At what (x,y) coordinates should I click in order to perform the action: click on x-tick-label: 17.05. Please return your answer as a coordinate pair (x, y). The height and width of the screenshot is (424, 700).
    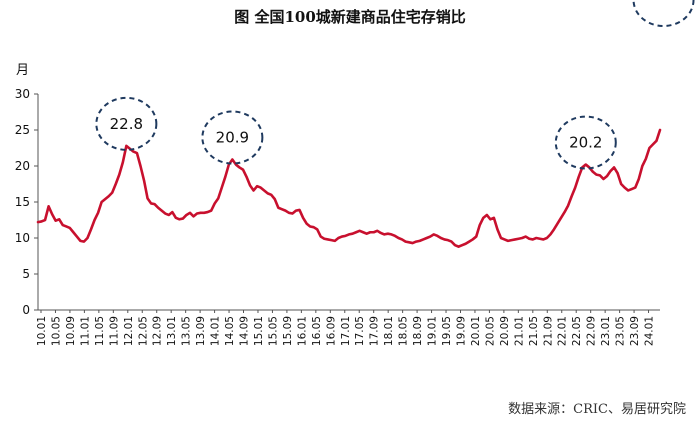
    Looking at the image, I should click on (360, 331).